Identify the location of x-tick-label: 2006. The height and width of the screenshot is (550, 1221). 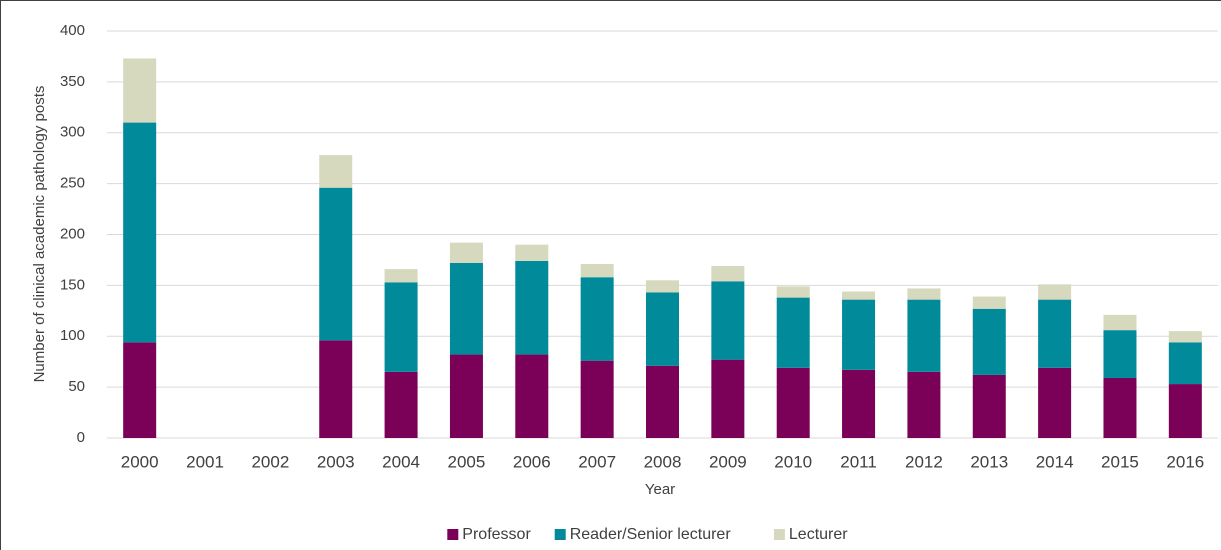
(532, 461).